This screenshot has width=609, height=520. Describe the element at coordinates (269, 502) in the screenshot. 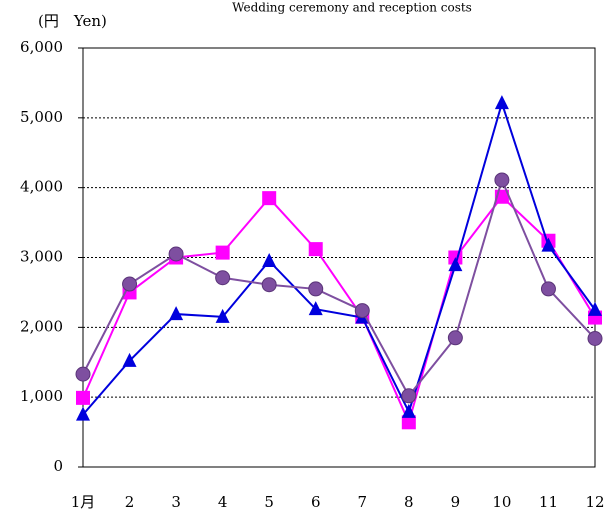

I see `x-tick-label: 5` at that location.